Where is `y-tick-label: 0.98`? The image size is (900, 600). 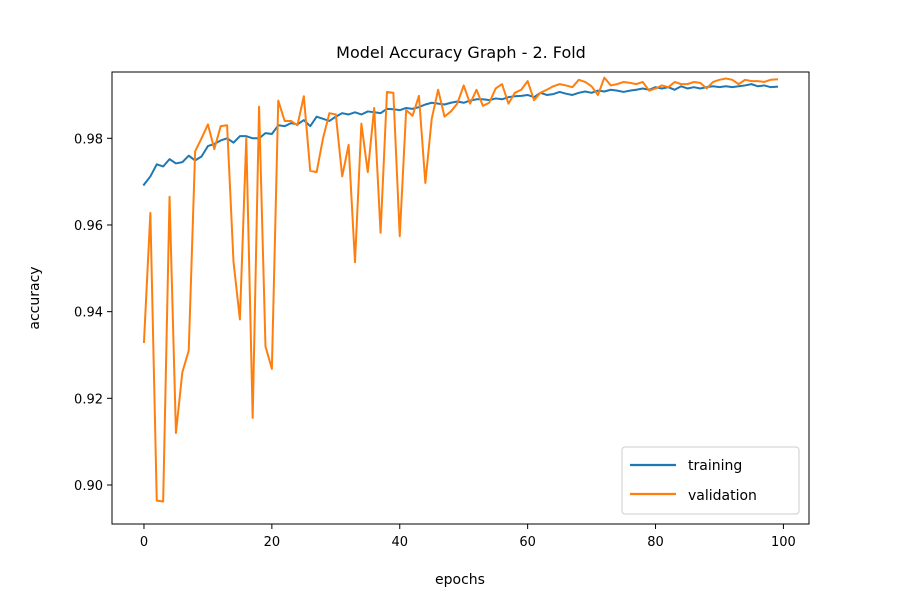 y-tick-label: 0.98 is located at coordinates (88, 139).